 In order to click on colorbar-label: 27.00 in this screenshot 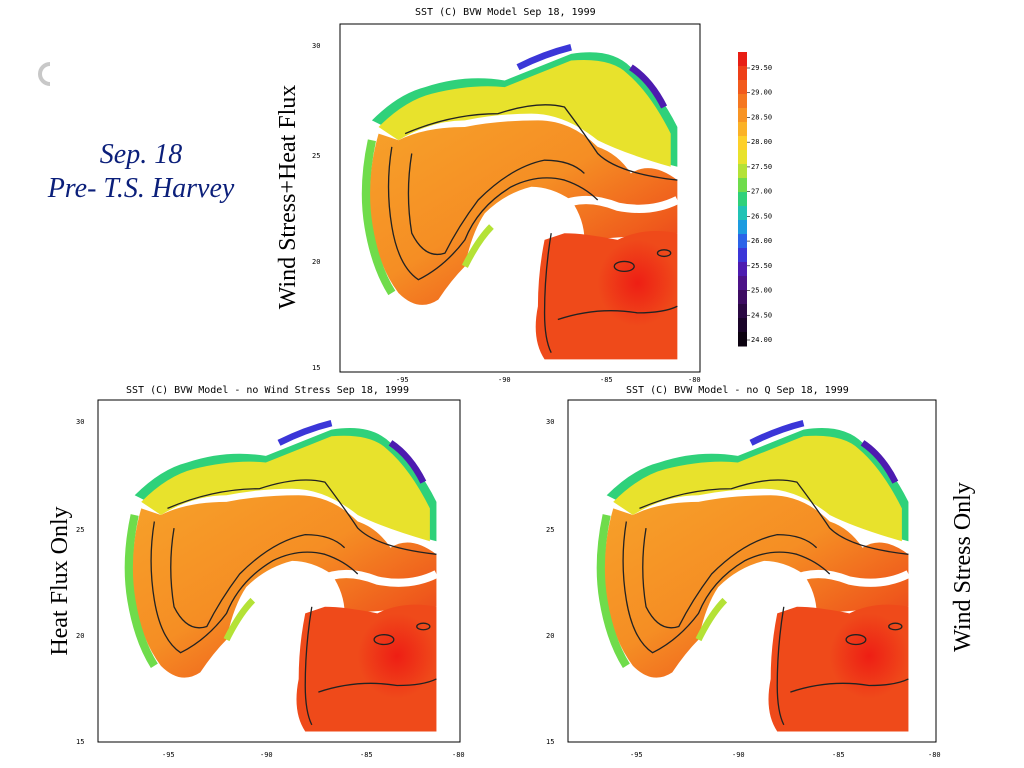, I will do `click(761, 192)`.